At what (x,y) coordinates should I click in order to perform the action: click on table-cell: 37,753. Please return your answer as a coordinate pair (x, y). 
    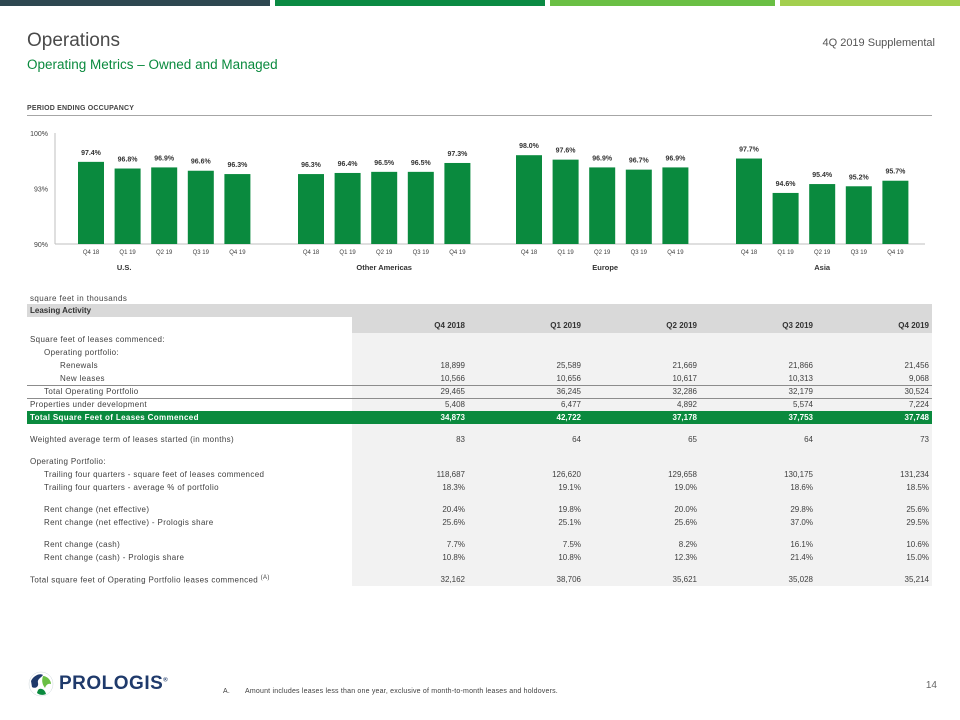
    Looking at the image, I should click on (758, 417).